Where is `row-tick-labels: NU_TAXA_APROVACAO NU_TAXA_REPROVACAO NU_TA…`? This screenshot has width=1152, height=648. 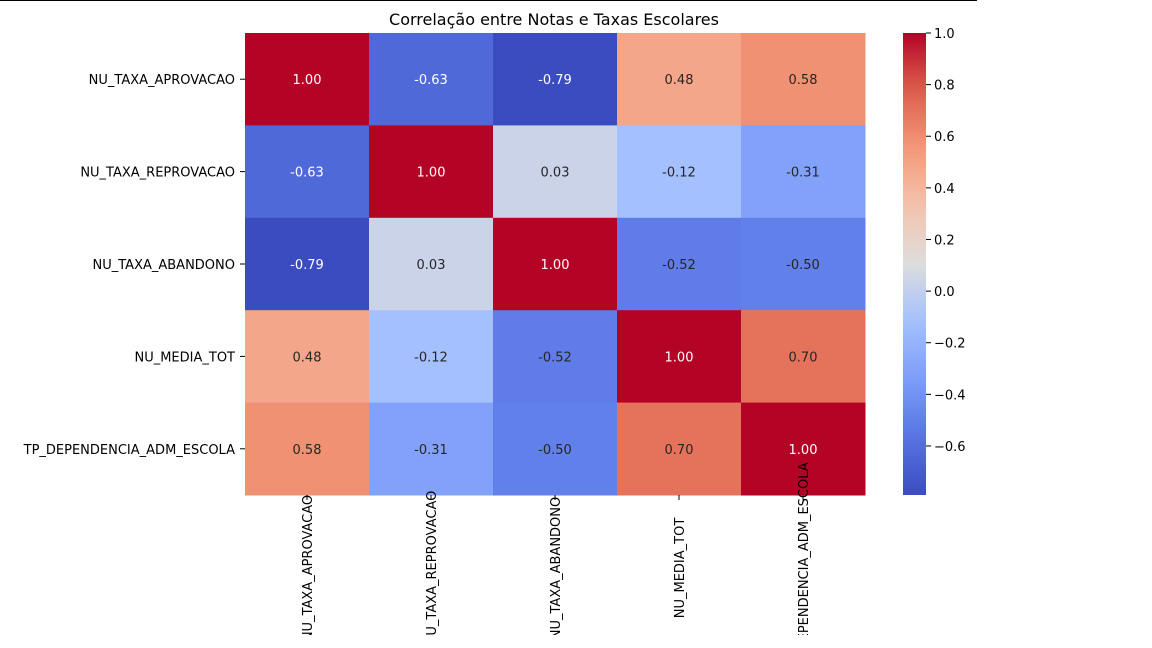
row-tick-labels: NU_TAXA_APROVACAO NU_TAXA_REPROVACAO NU_TA… is located at coordinates (134, 265).